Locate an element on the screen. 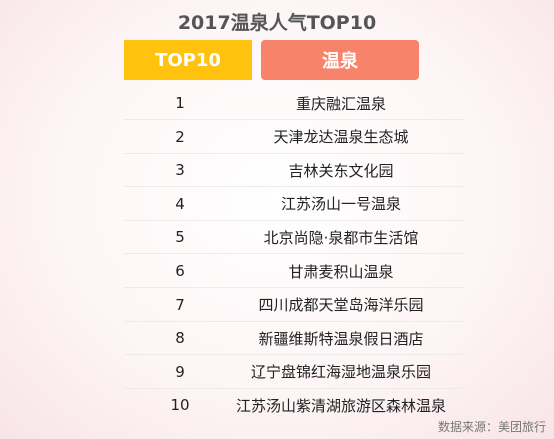  table-row: 5 北京尚隐·泉都市生活馆 is located at coordinates (294, 237).